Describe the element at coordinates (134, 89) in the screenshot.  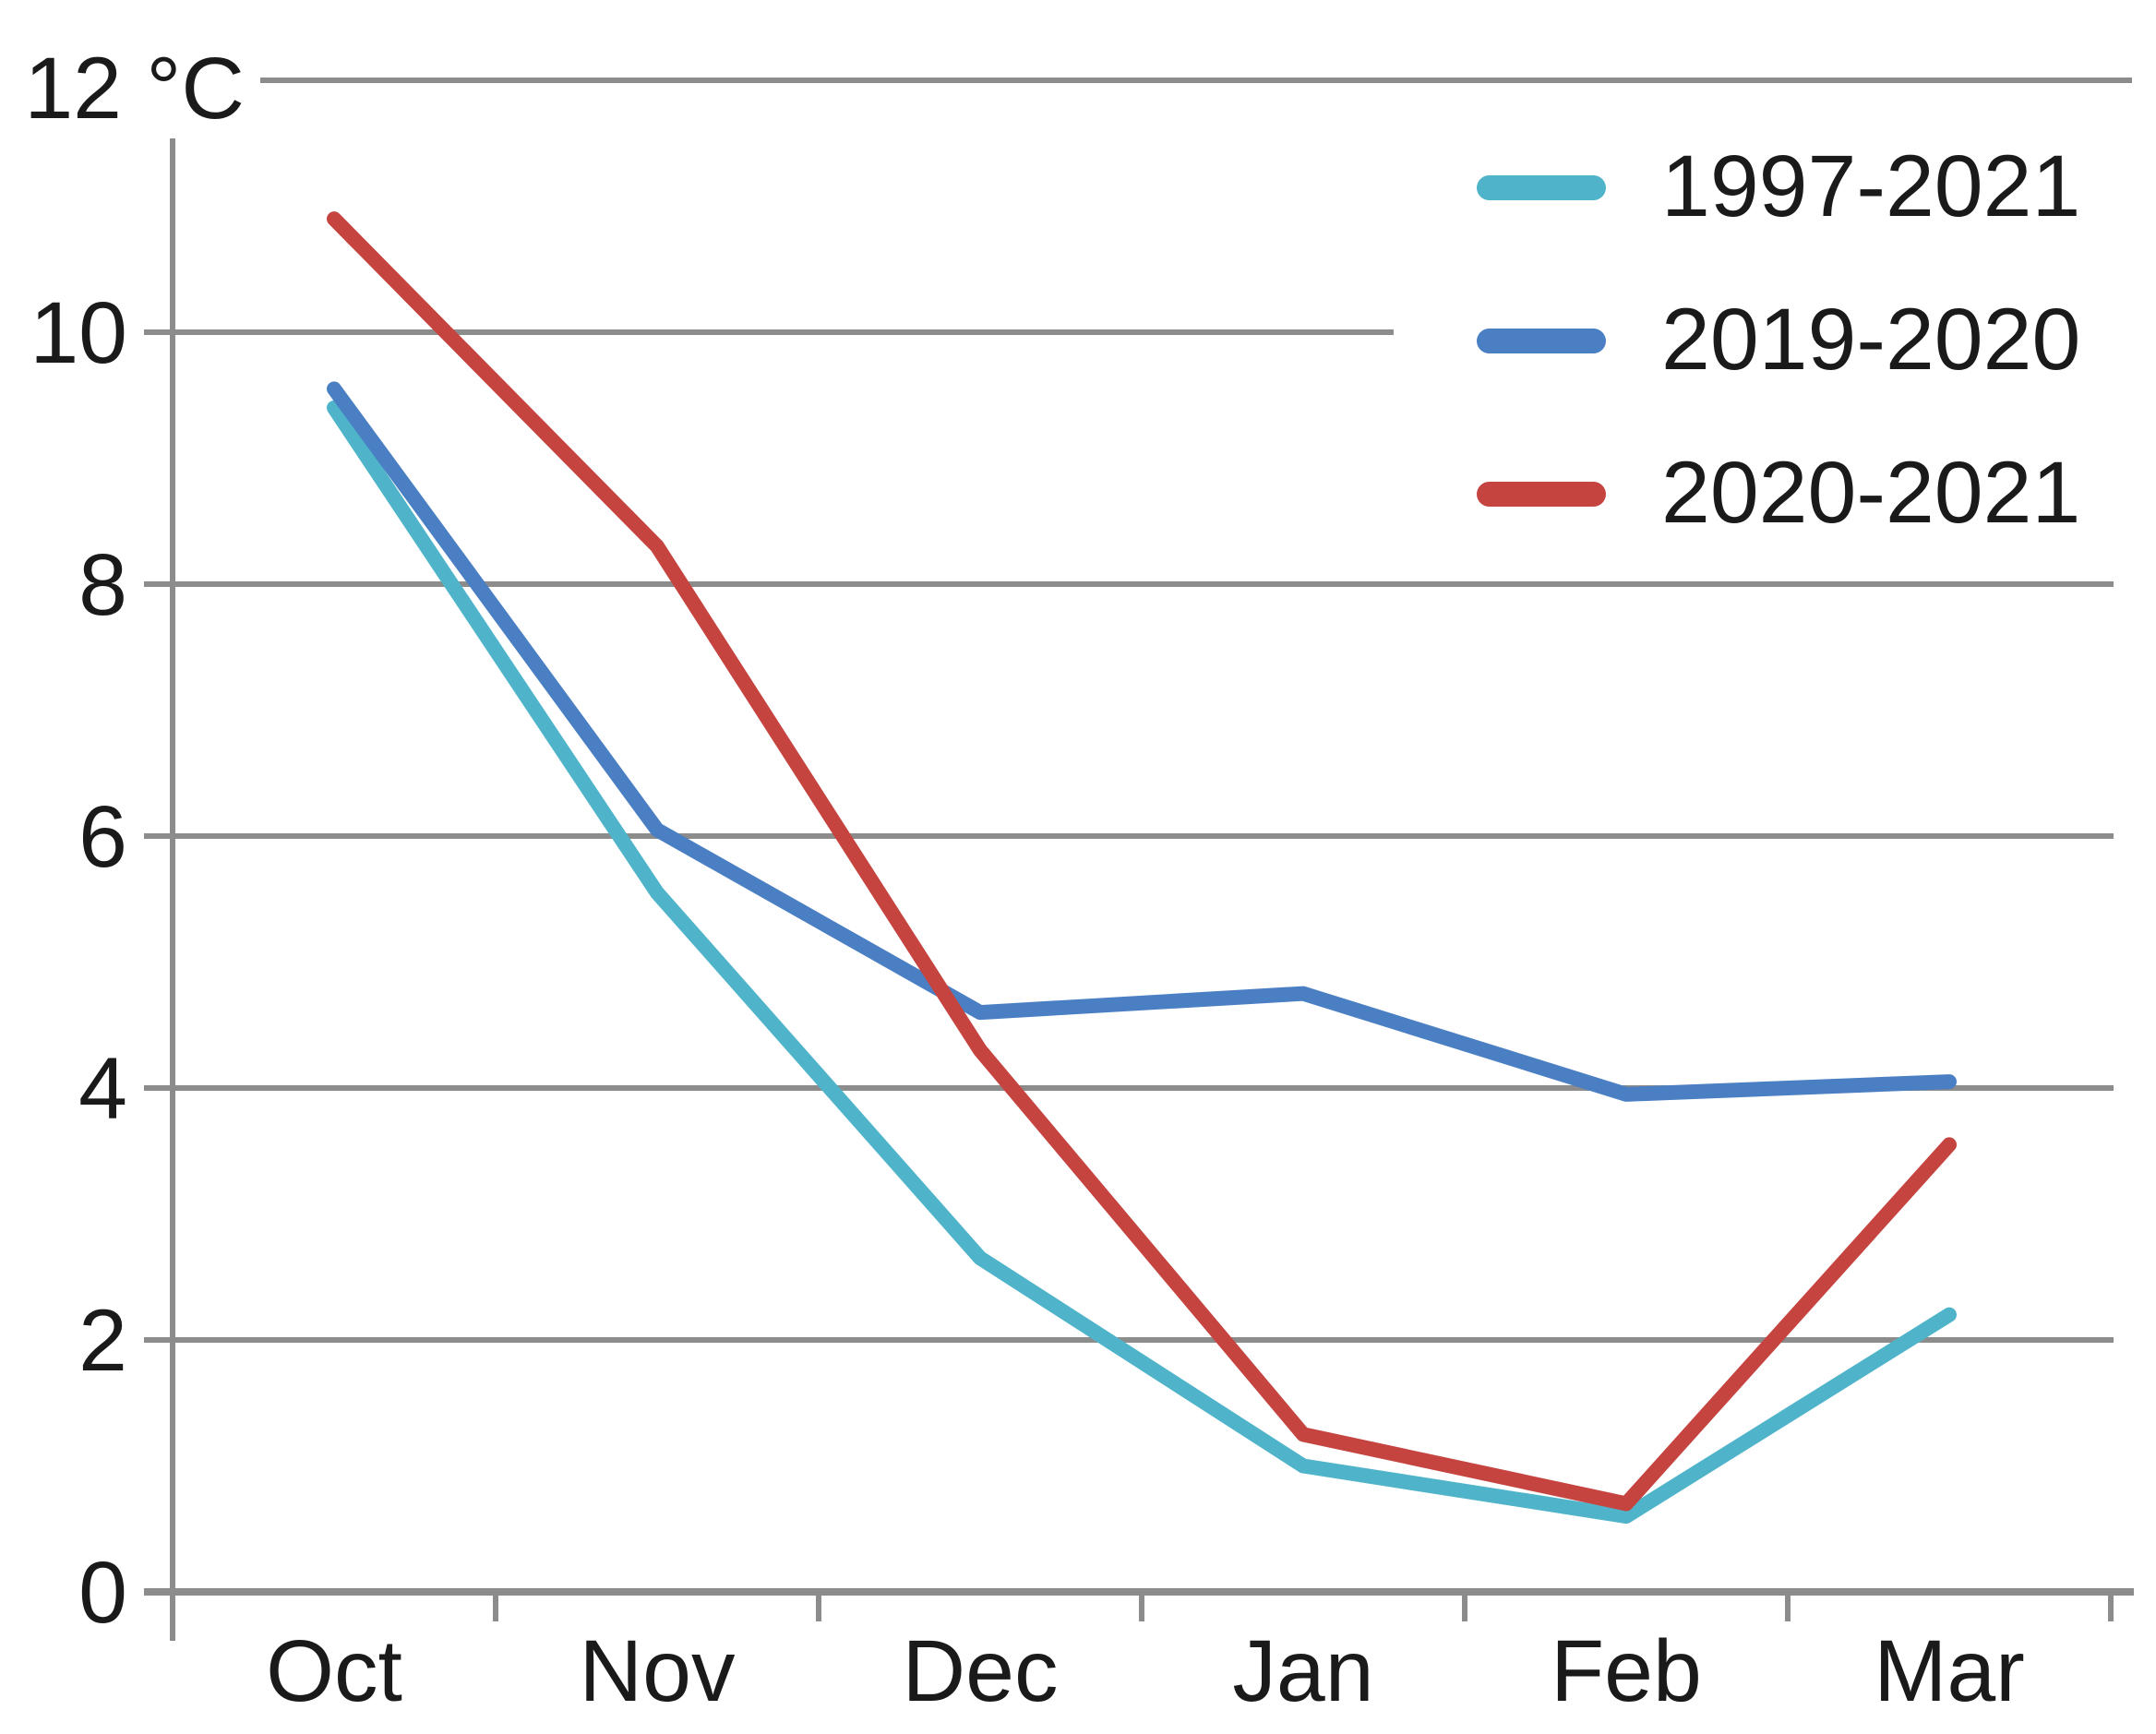
I see `y-axis-unit-label: 12 °C` at that location.